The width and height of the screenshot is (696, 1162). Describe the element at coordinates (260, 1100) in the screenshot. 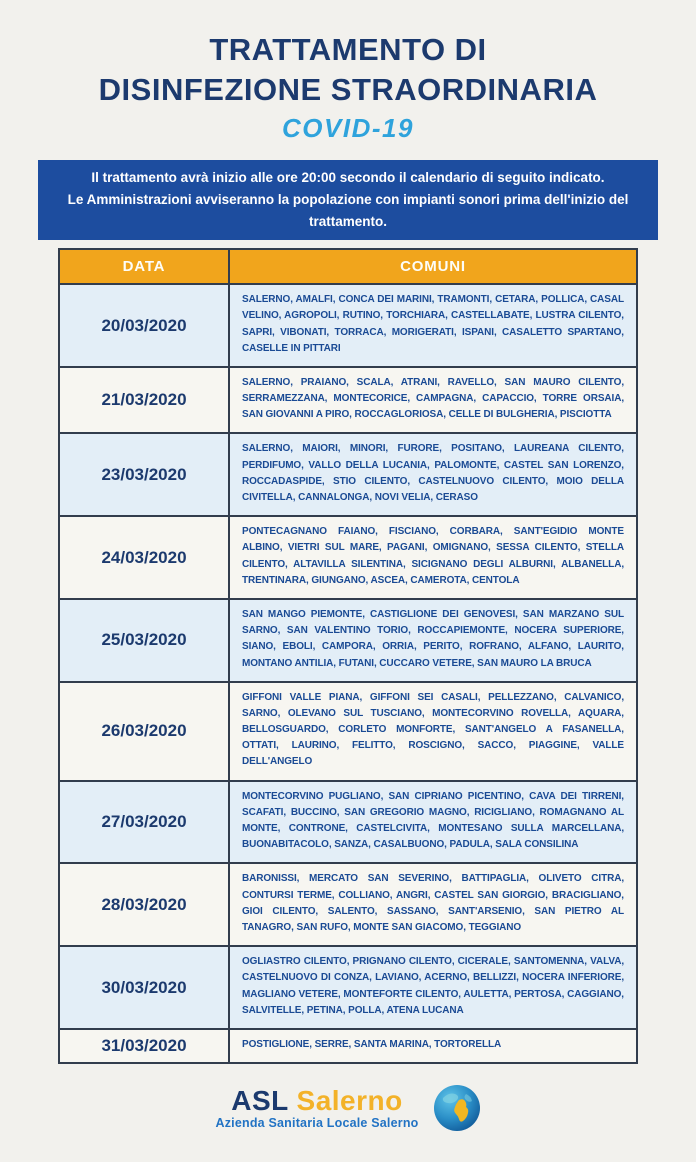

I see `asl-logo-asl: ASL` at that location.